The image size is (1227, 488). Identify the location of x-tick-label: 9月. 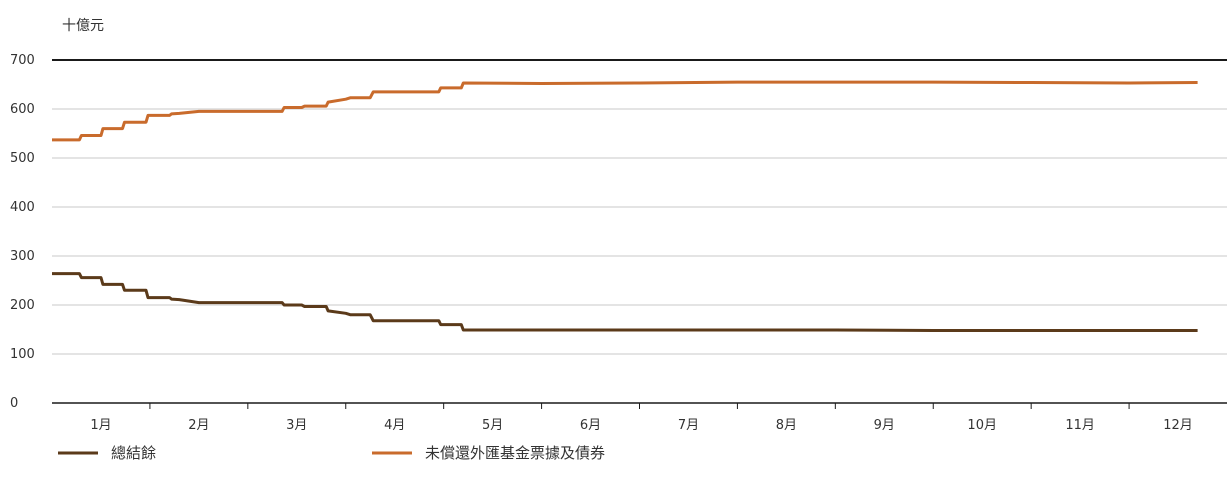
(884, 425).